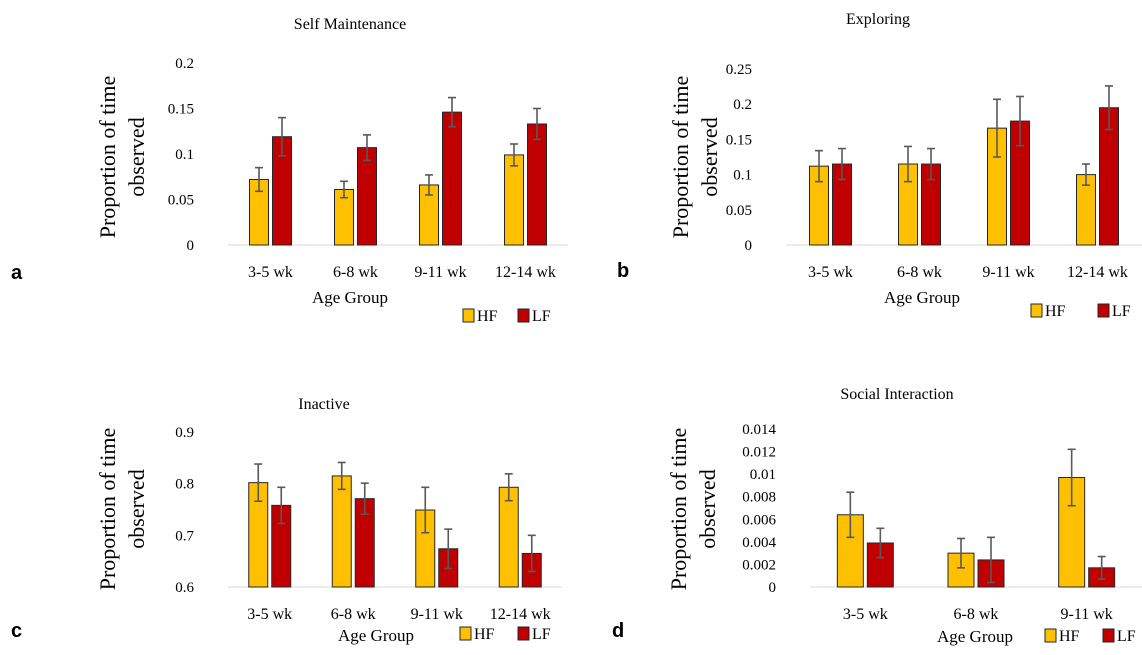 Image resolution: width=1142 pixels, height=655 pixels. Describe the element at coordinates (759, 543) in the screenshot. I see `y-tick-label: 0.004` at that location.